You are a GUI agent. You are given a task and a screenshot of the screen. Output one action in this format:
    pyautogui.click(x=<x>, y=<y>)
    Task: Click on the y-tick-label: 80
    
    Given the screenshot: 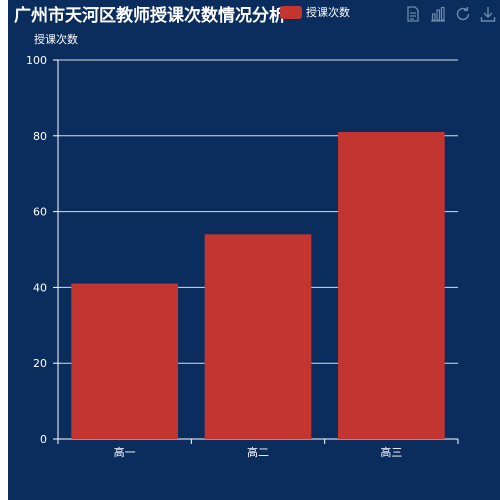 What is the action you would take?
    pyautogui.click(x=40, y=136)
    